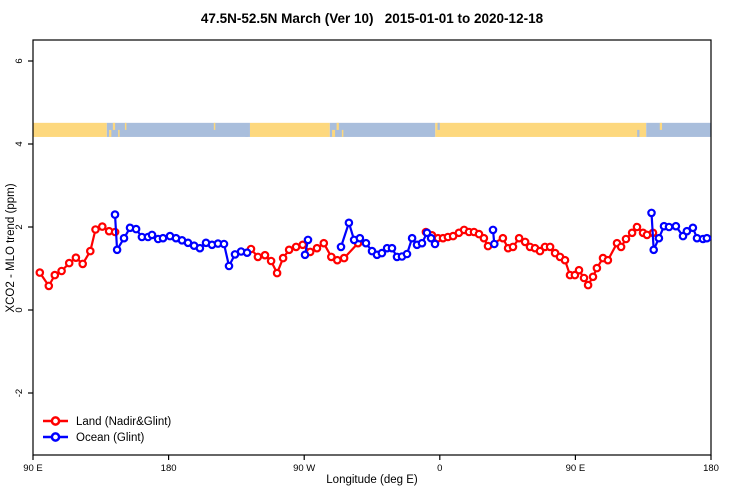 The image size is (750, 500). I want to click on y-tick-label: 6, so click(19, 60).